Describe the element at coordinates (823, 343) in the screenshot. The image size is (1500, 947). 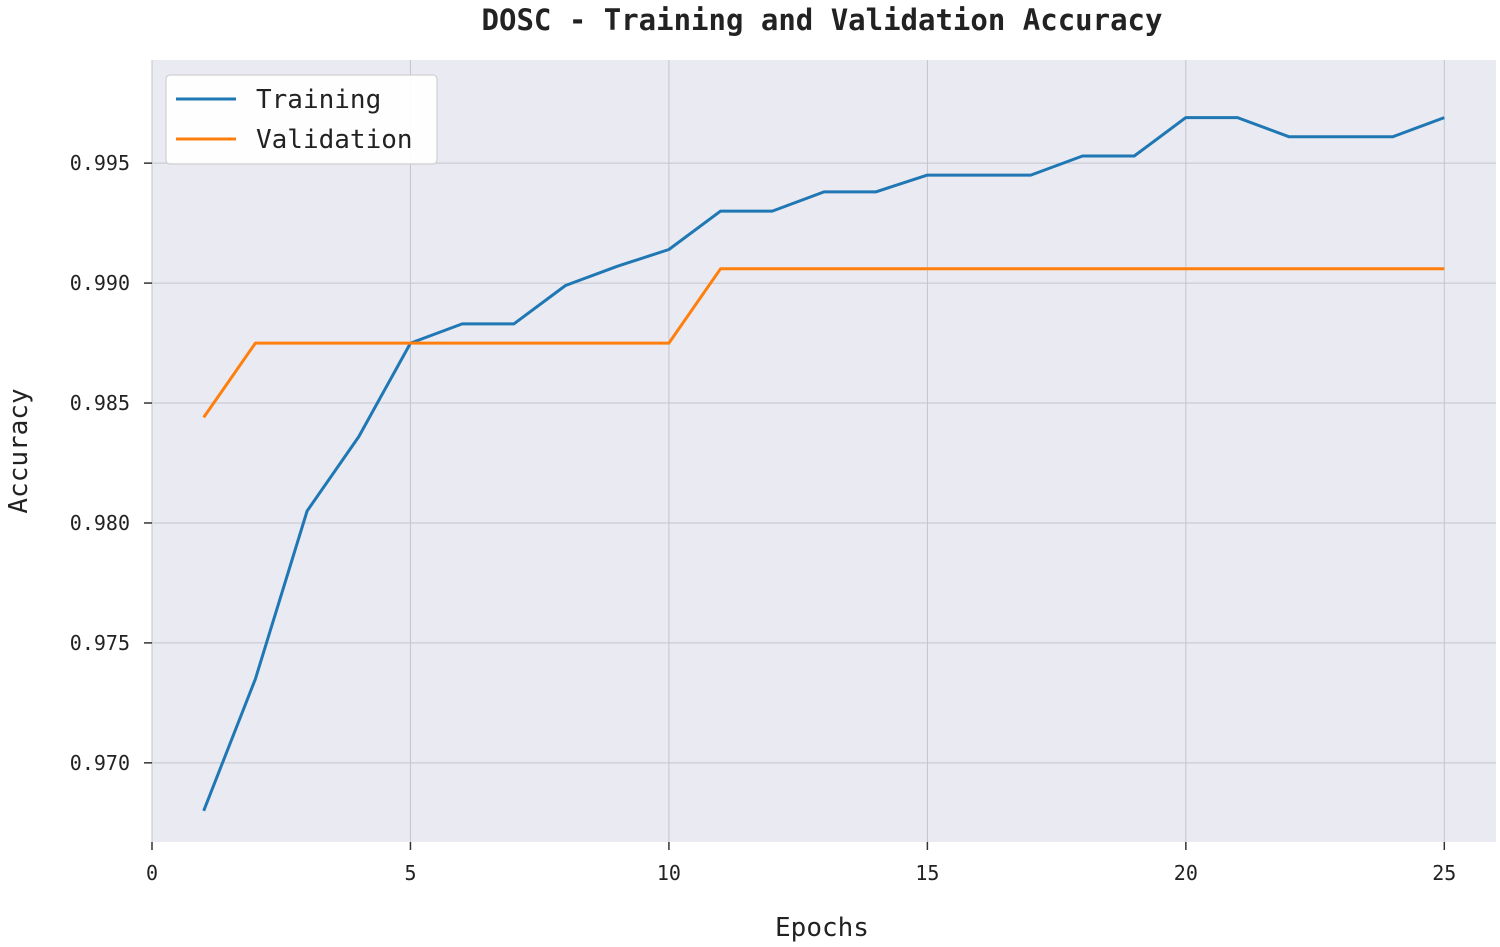
I see `series-line-validation` at that location.